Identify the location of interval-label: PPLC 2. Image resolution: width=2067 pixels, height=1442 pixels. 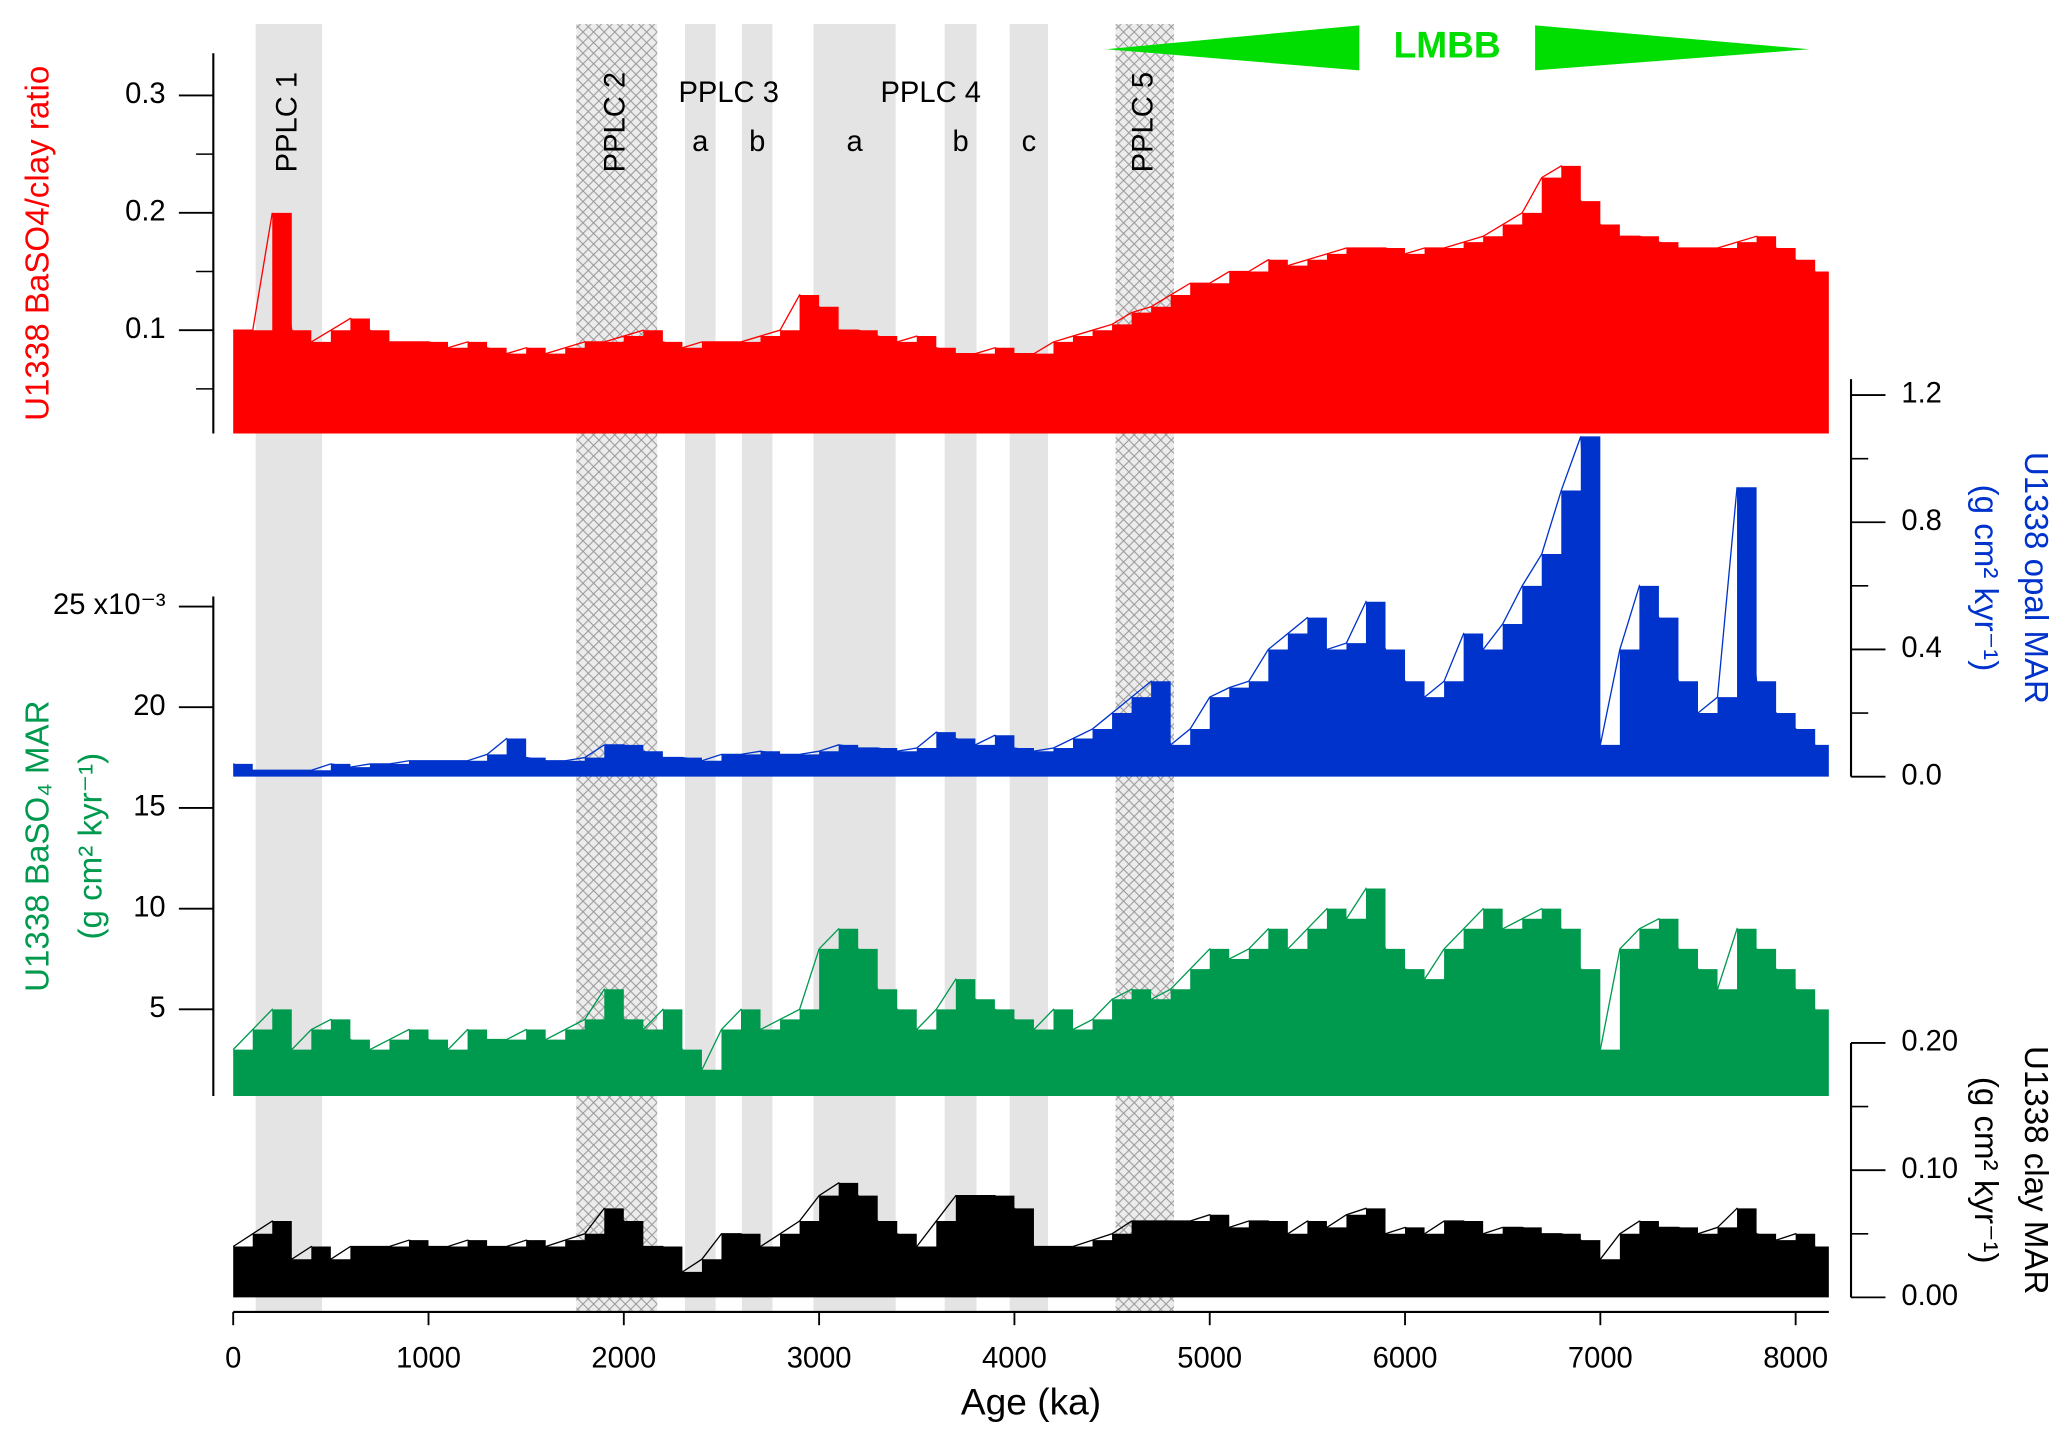
(615, 122).